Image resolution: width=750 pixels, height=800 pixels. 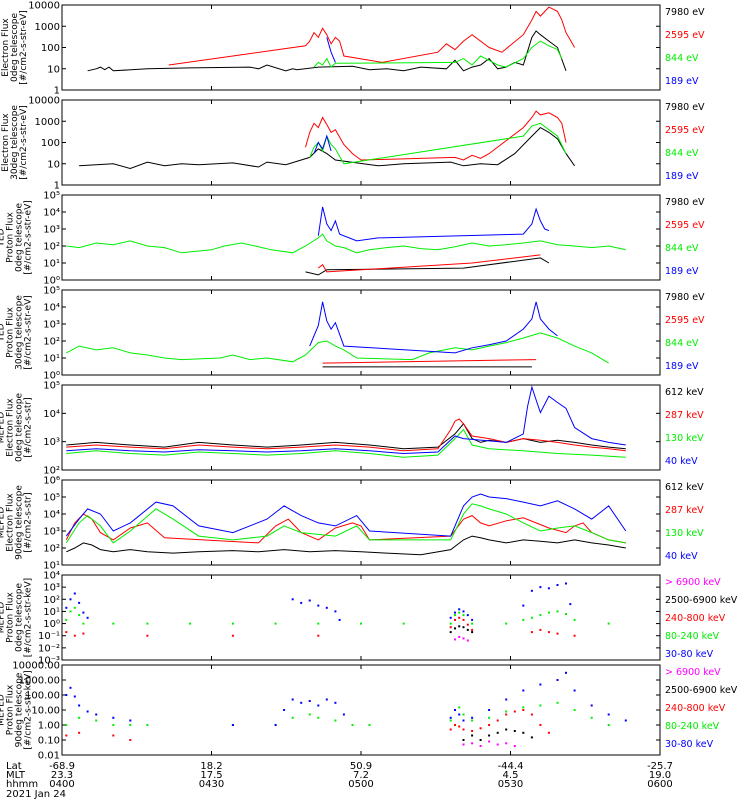 I want to click on y-tick-label: 1.00, so click(x=49, y=726).